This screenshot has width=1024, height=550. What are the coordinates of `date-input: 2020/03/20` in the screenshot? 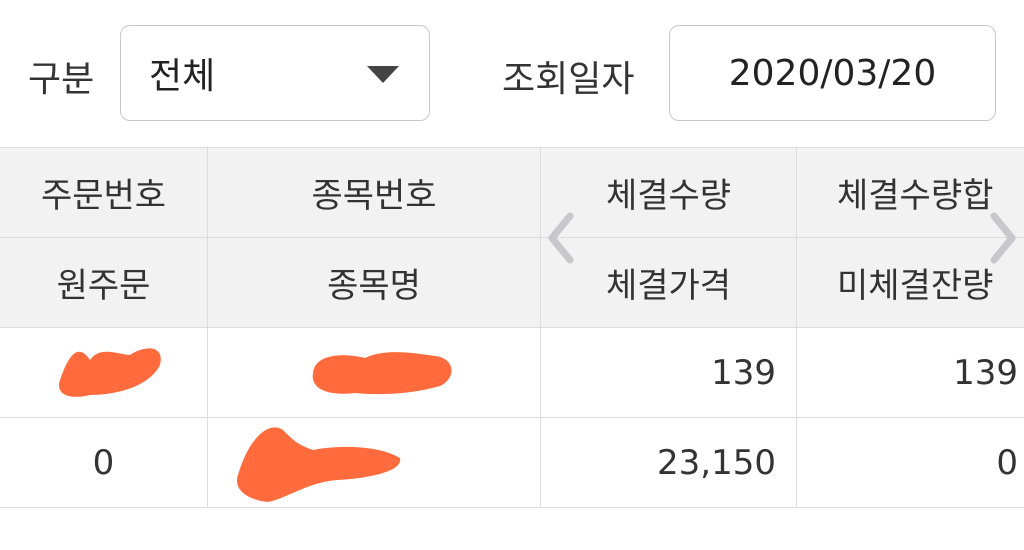 It's located at (832, 73).